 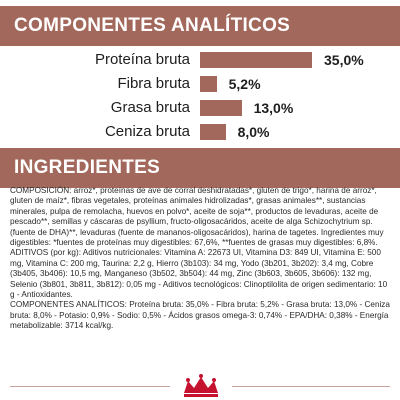 What do you see at coordinates (150, 107) in the screenshot?
I see `analytics-label-fat: Grasa bruta` at bounding box center [150, 107].